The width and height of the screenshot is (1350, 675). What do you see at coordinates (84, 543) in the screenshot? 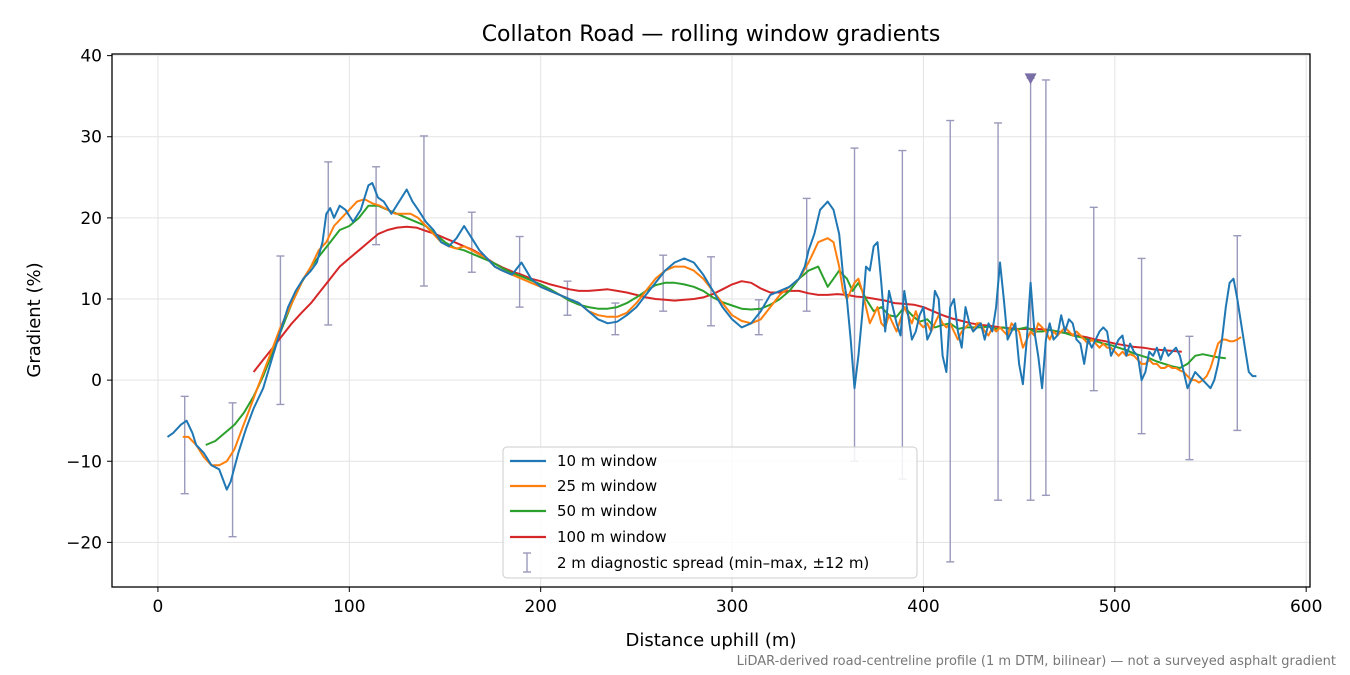
I see `y-tick-label: −20` at bounding box center [84, 543].